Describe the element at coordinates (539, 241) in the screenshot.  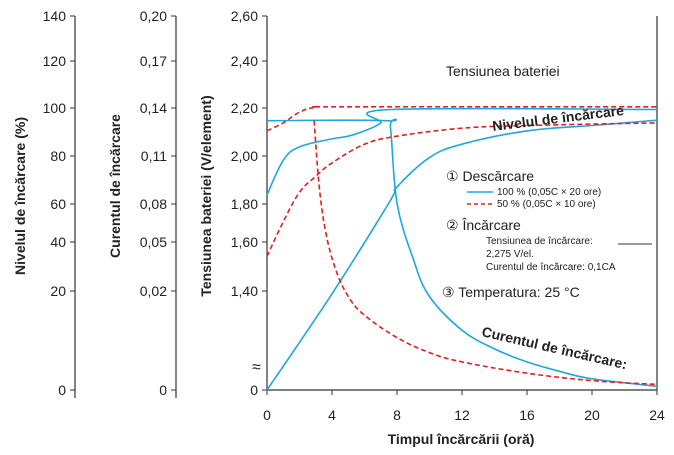
I see `charge-voltage-line-1: Tensiunea de încărcare:` at that location.